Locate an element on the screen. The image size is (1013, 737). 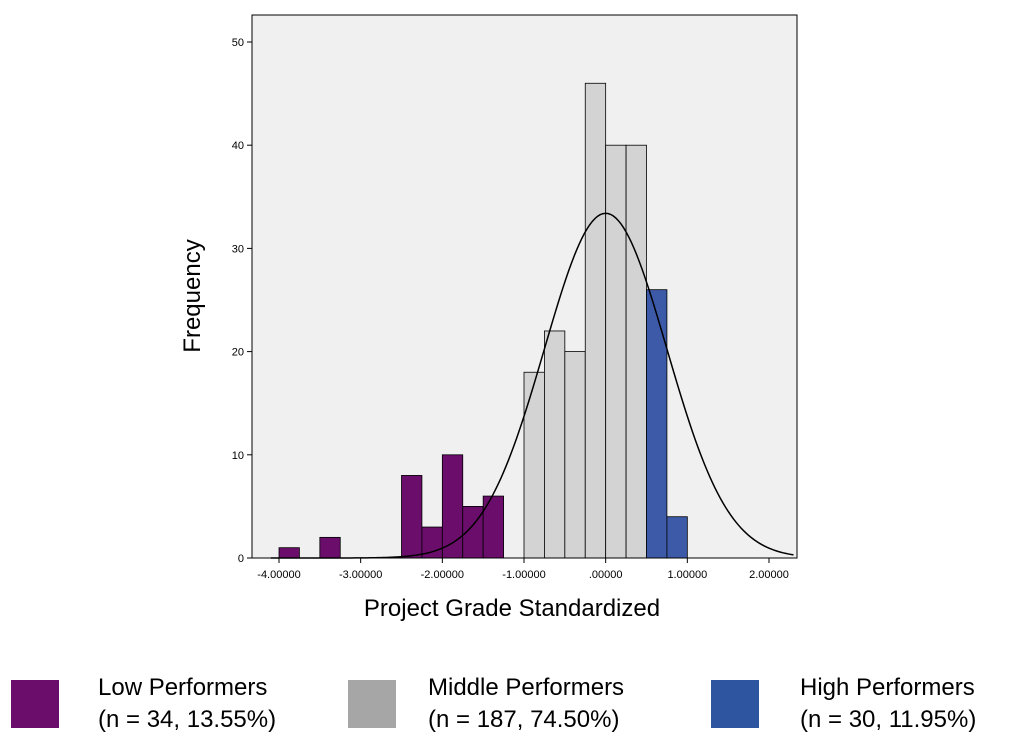
legend-item-low: Low Performers (n = 34, 13.55%) is located at coordinates (187, 704).